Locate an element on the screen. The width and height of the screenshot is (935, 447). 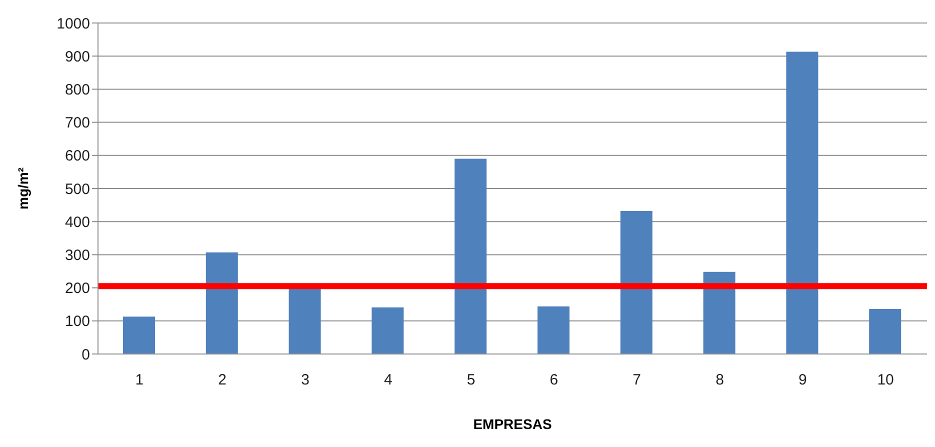
x-tick-label: 5 is located at coordinates (471, 380).